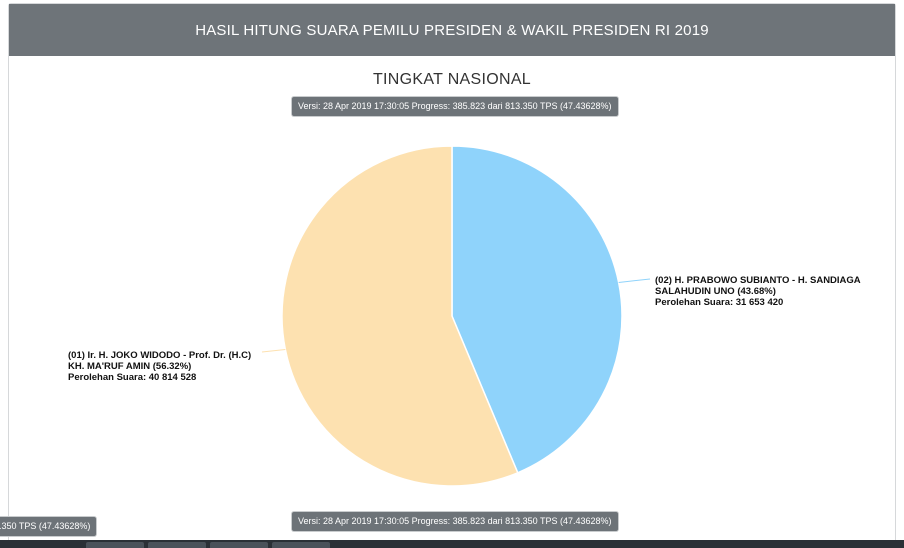 The width and height of the screenshot is (904, 548). I want to click on chart-title: TINGKAT NASIONAL, so click(452, 79).